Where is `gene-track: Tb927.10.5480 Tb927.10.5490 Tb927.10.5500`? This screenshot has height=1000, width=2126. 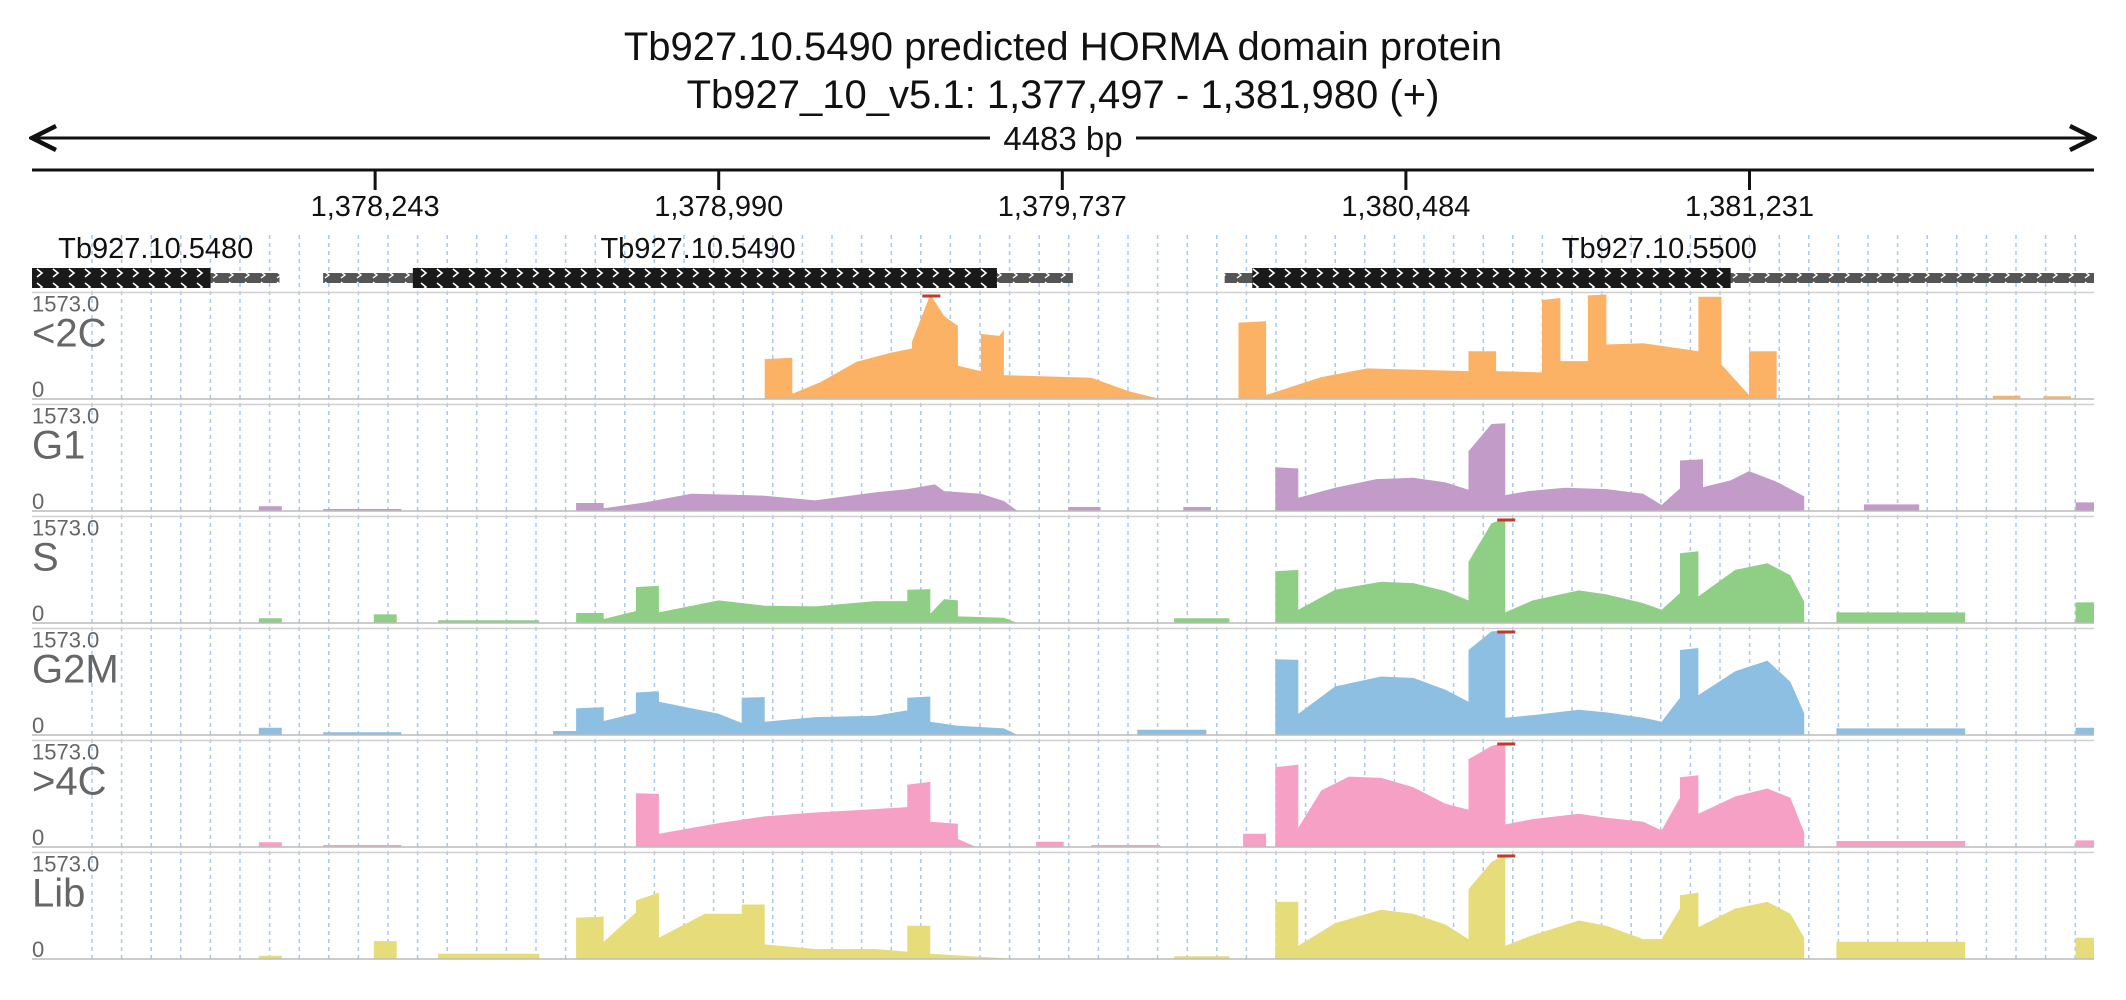 gene-track: Tb927.10.5480 Tb927.10.5490 Tb927.10.5500 is located at coordinates (1063, 260).